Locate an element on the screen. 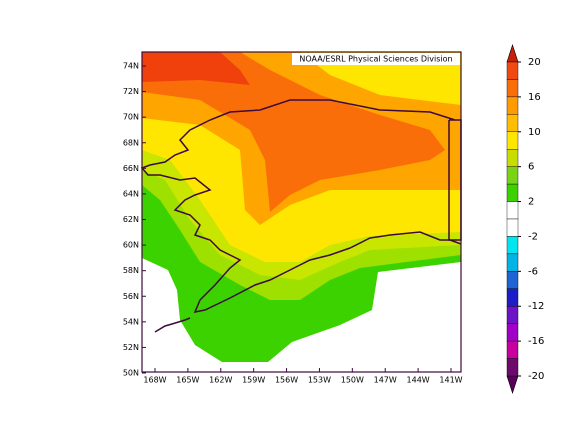  colorbar-label: 10 is located at coordinates (534, 132).